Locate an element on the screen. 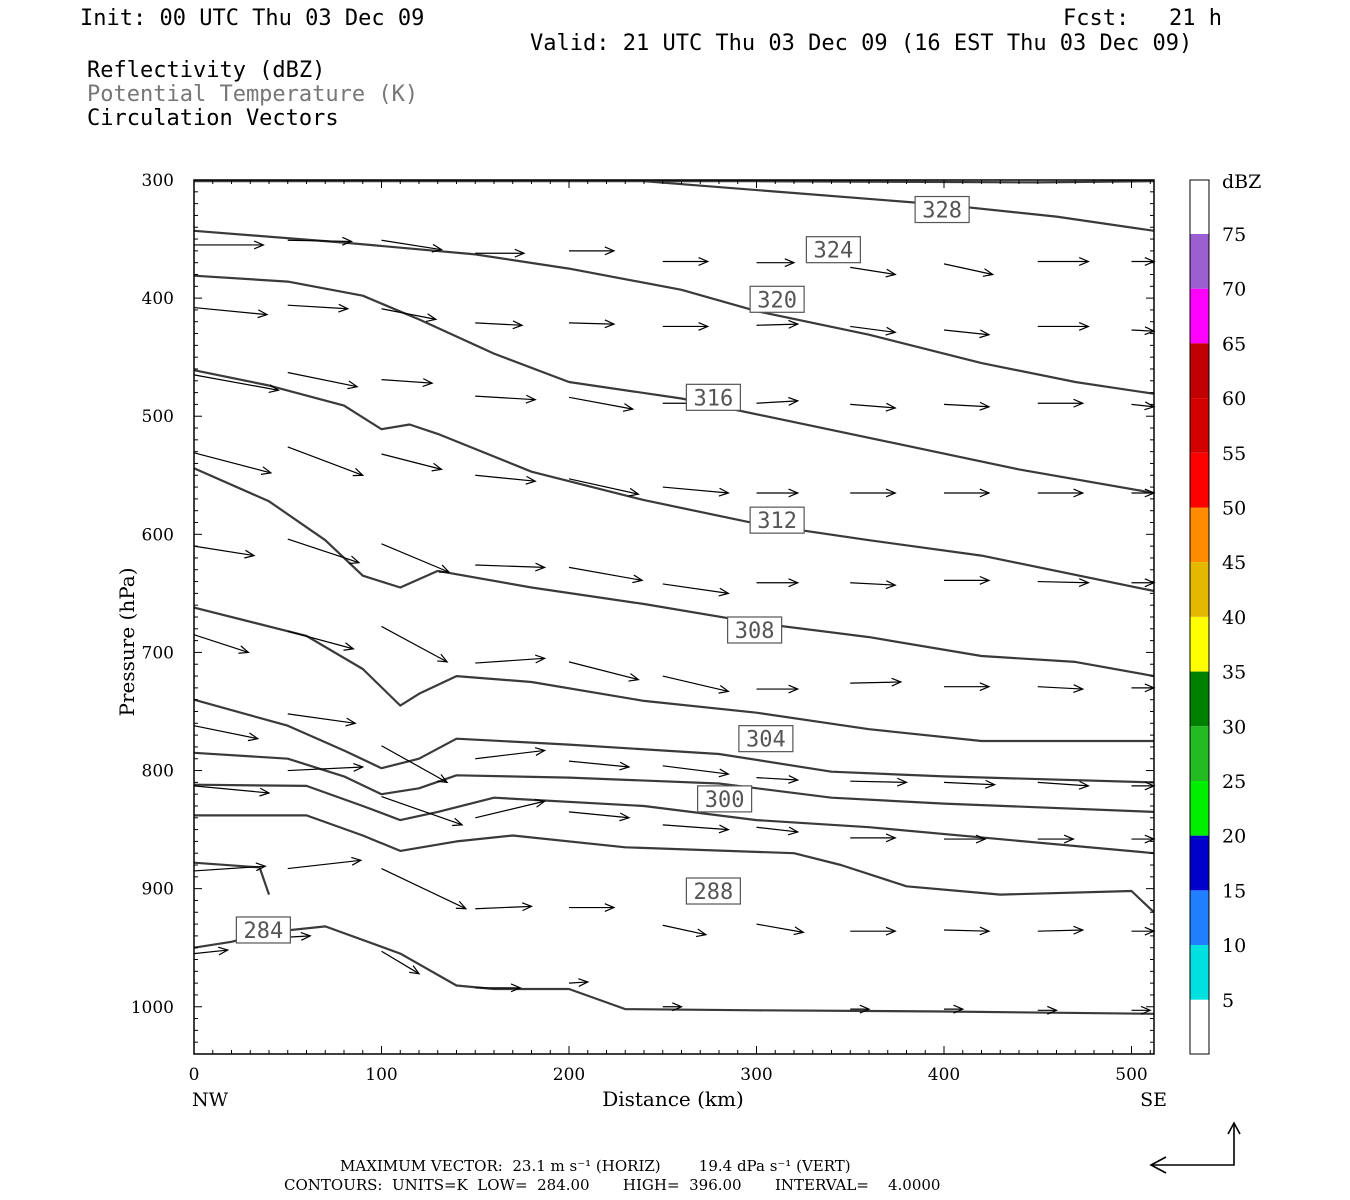 The height and width of the screenshot is (1200, 1350). contour-label: 312 is located at coordinates (777, 520).